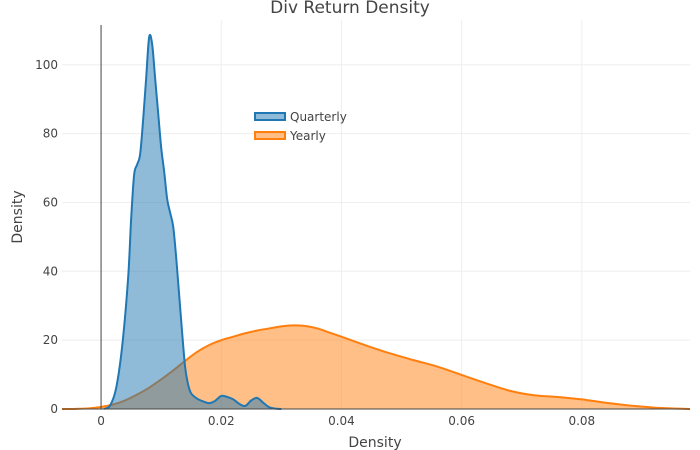 This screenshot has width=700, height=450. What do you see at coordinates (461, 421) in the screenshot?
I see `x-tick-label: 0.06` at bounding box center [461, 421].